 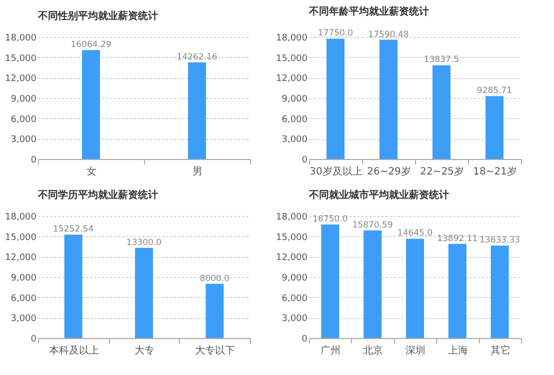 What do you see at coordinates (97, 16) in the screenshot?
I see `chart-title: 不同性别平均就业薪资统计` at bounding box center [97, 16].